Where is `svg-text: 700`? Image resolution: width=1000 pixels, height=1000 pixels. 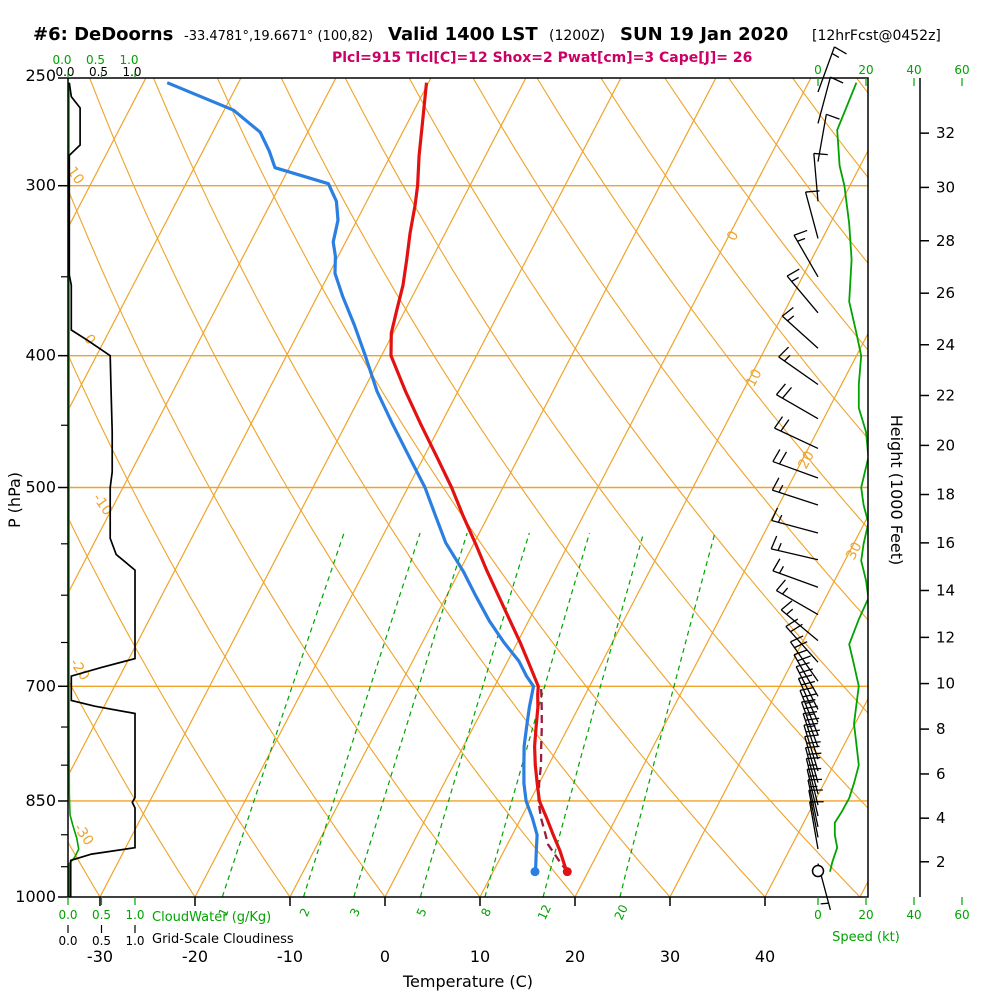 svg-text: 700 is located at coordinates (40, 685).